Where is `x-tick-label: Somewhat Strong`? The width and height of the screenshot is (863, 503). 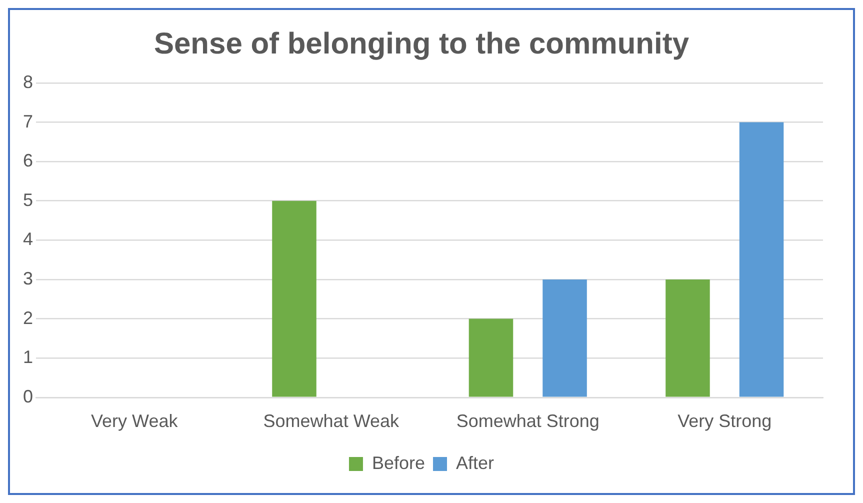
x-tick-label: Somewhat Strong is located at coordinates (528, 421).